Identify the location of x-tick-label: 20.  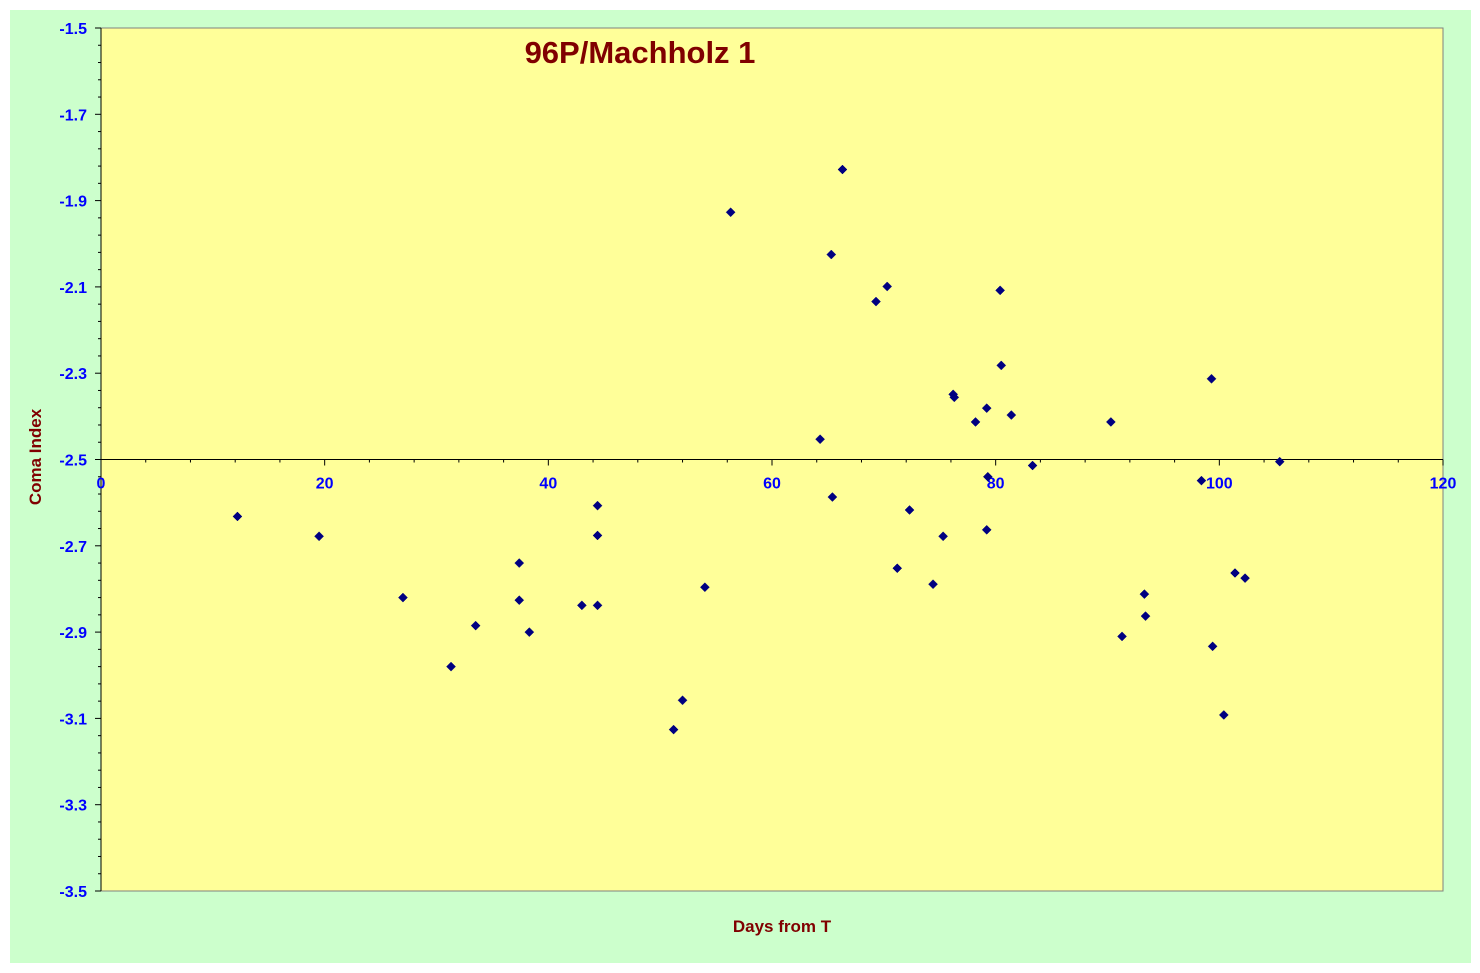
(325, 484).